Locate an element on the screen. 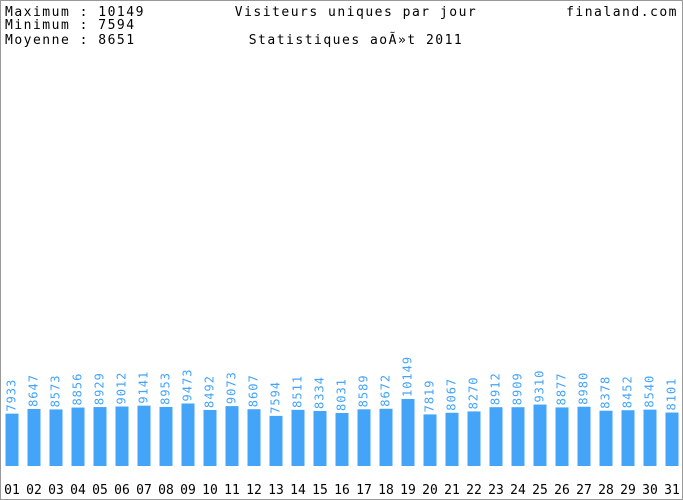 The image size is (683, 500). x-tick-label: 28 is located at coordinates (606, 490).